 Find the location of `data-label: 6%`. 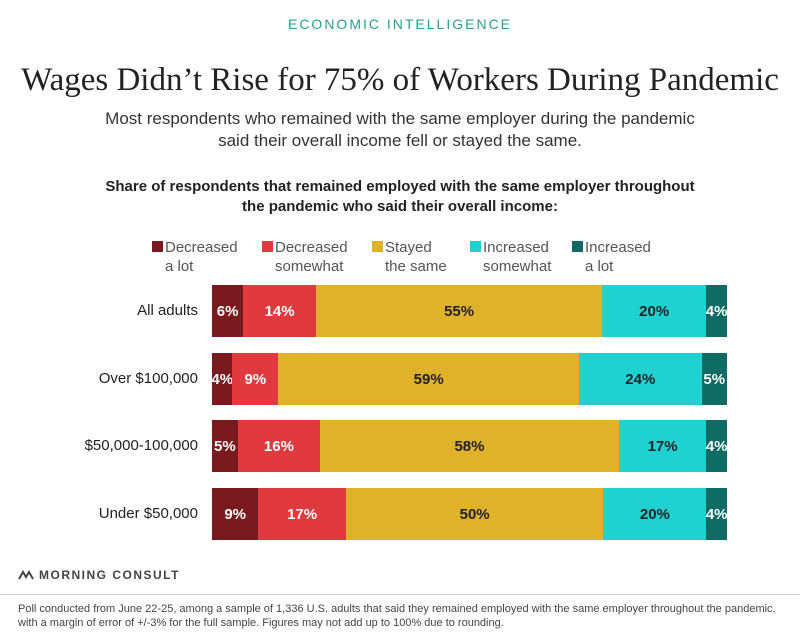

data-label: 6% is located at coordinates (227, 311).